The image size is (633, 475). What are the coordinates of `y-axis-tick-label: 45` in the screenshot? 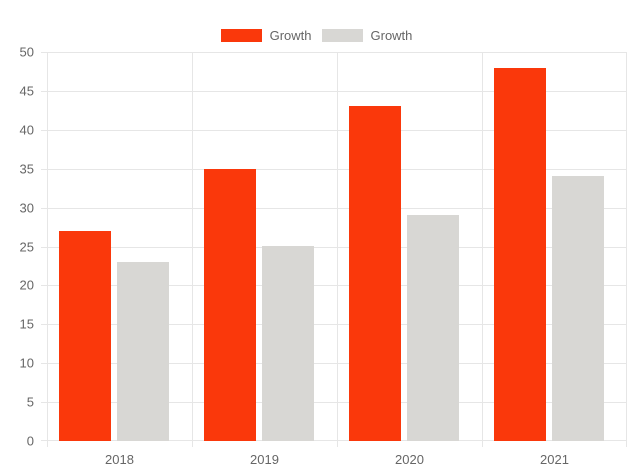 It's located at (26, 91).